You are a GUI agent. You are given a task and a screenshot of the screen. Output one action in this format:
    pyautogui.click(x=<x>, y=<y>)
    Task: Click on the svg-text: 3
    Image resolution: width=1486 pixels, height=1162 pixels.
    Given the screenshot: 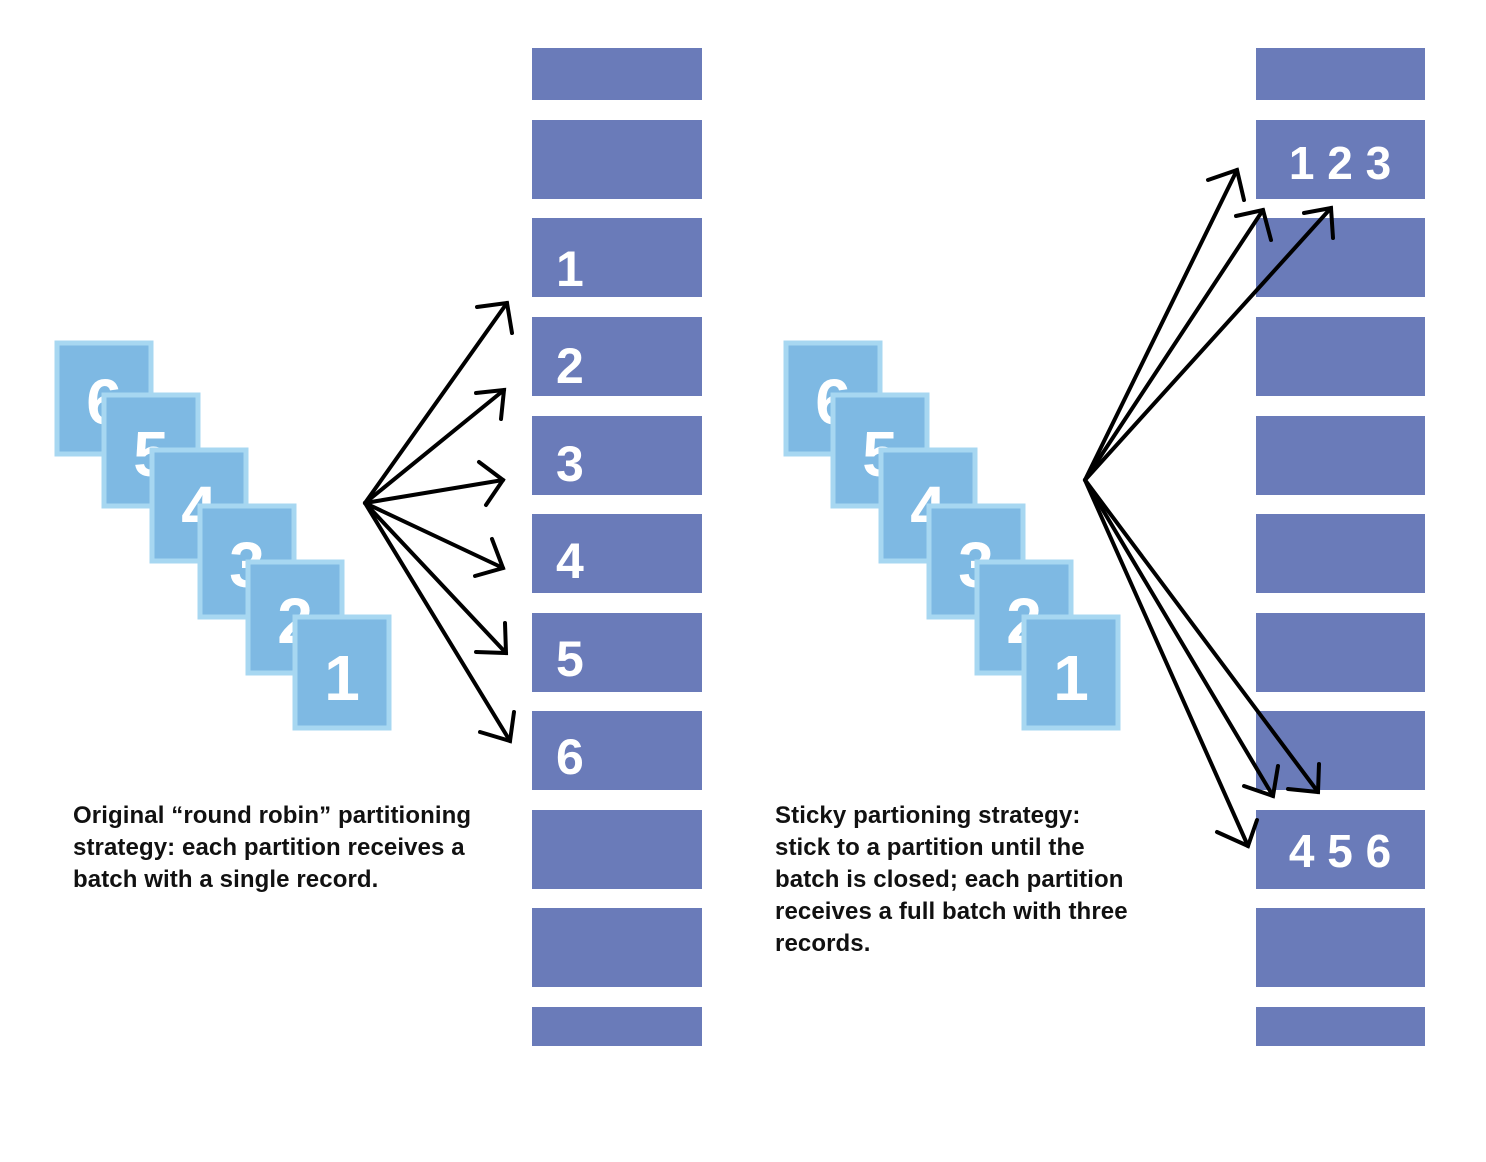 What is the action you would take?
    pyautogui.click(x=570, y=464)
    